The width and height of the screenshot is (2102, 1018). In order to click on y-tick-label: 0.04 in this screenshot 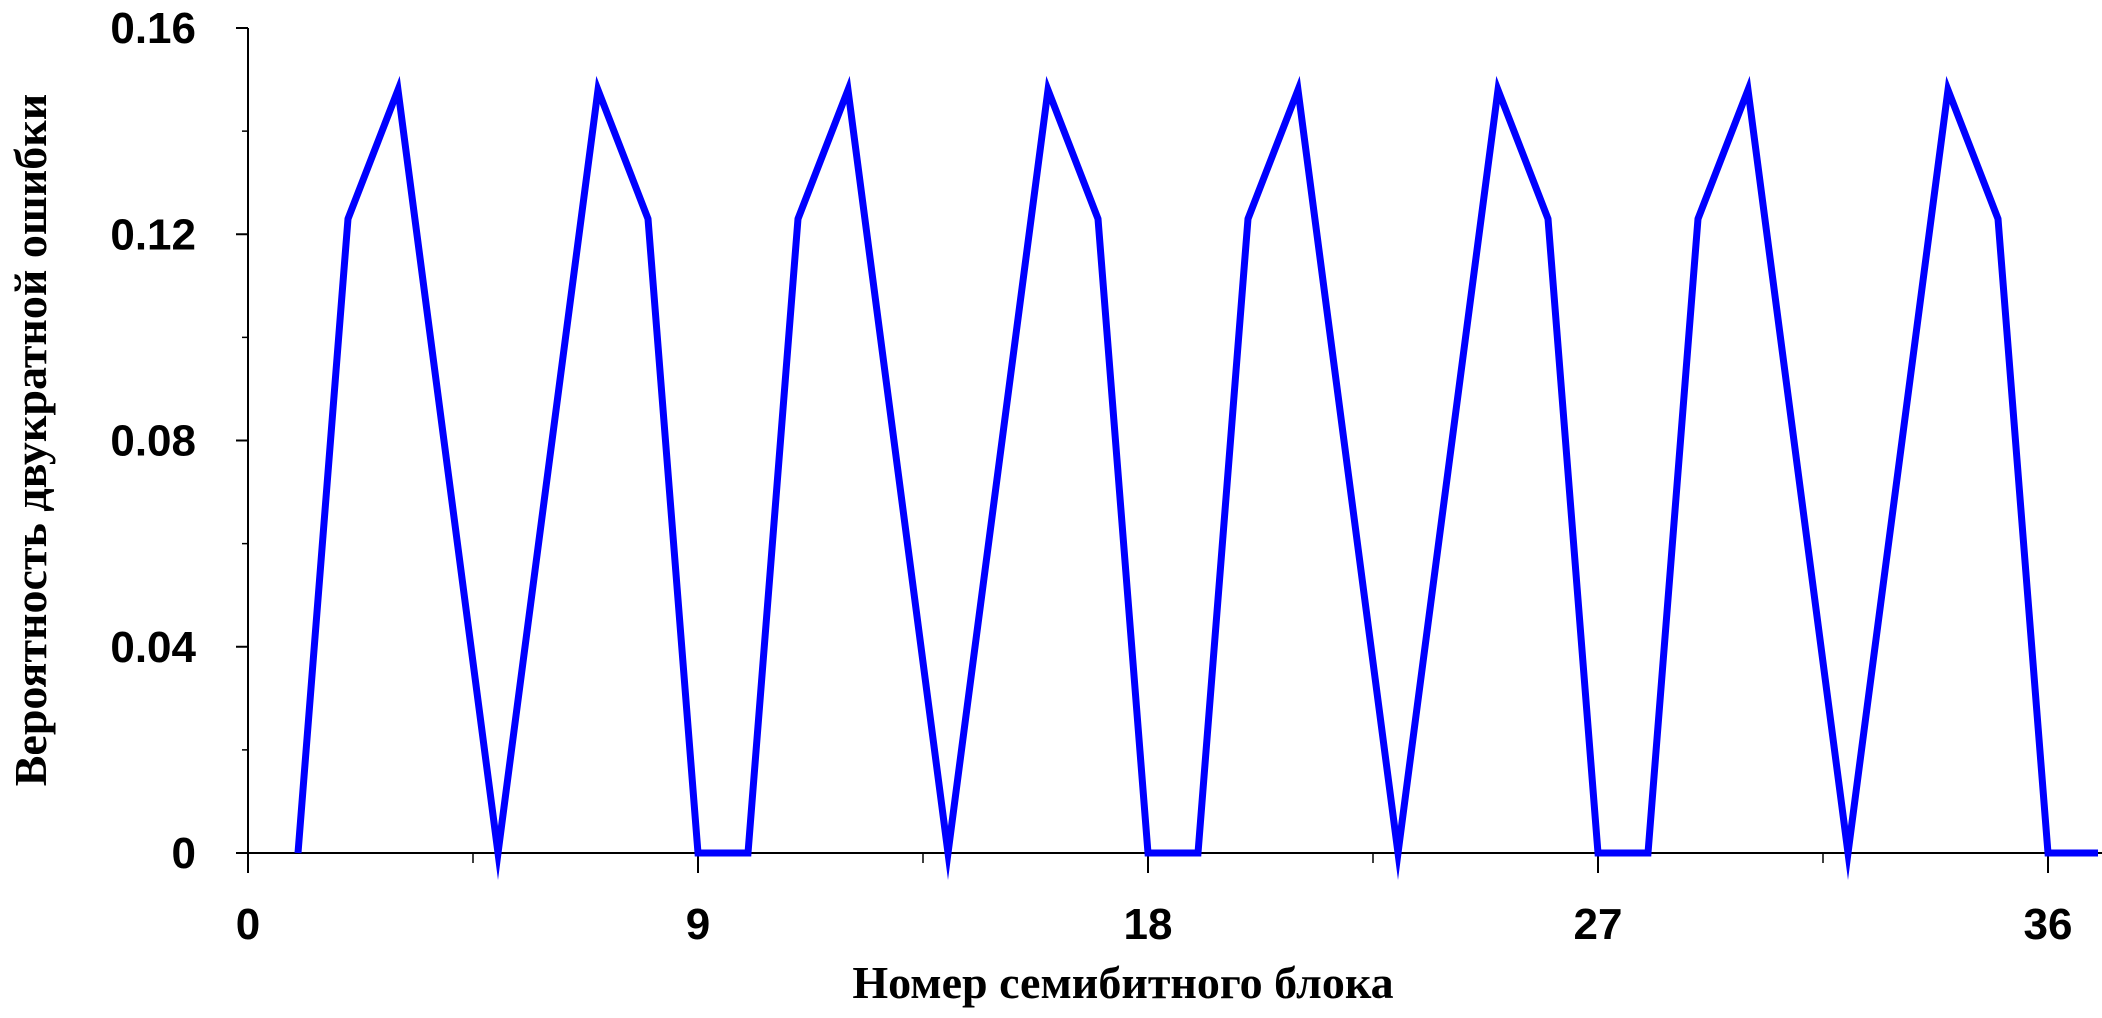, I will do `click(153, 647)`.